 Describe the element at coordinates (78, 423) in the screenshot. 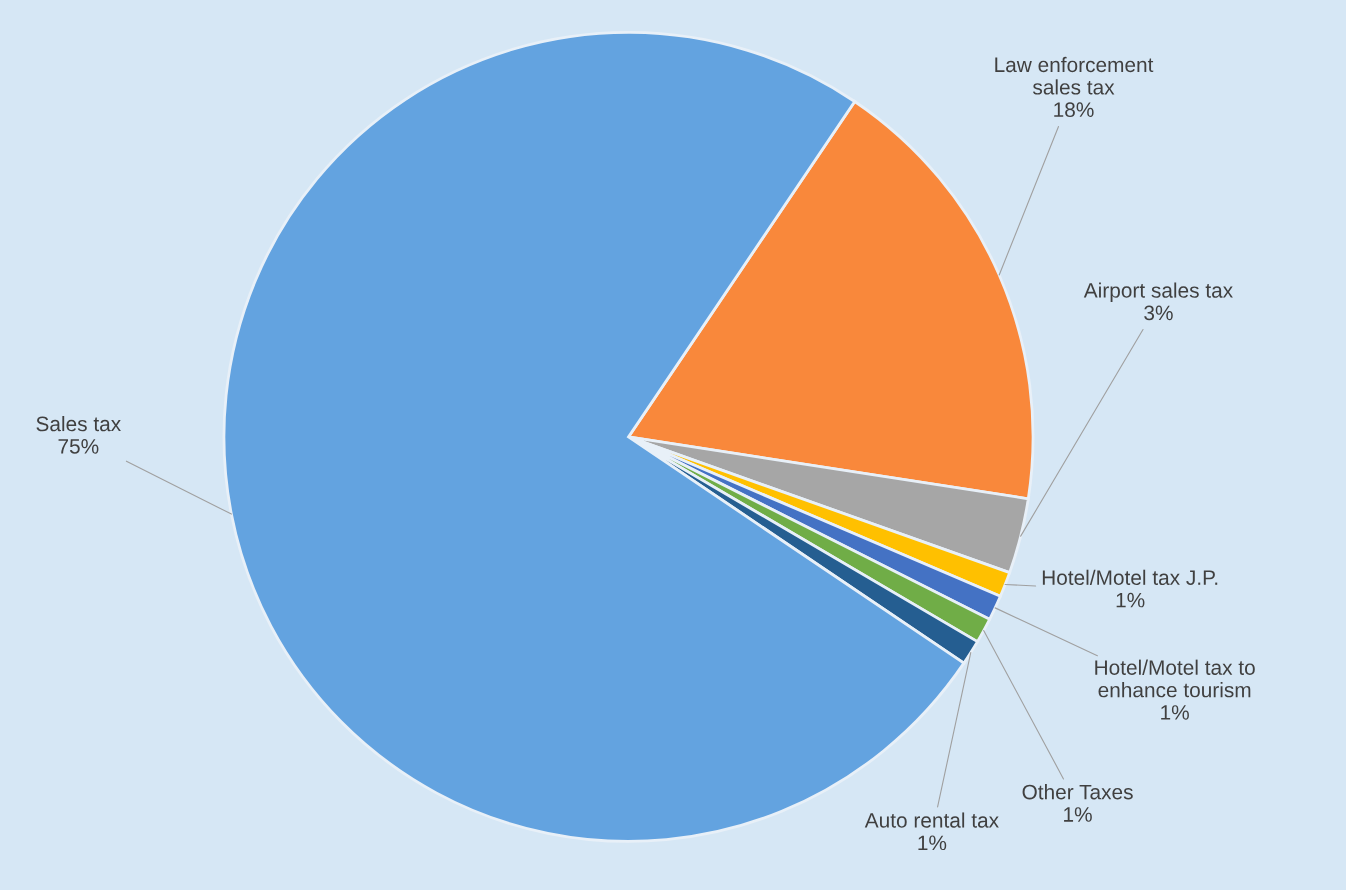

I see `slice-label: Sales tax` at that location.